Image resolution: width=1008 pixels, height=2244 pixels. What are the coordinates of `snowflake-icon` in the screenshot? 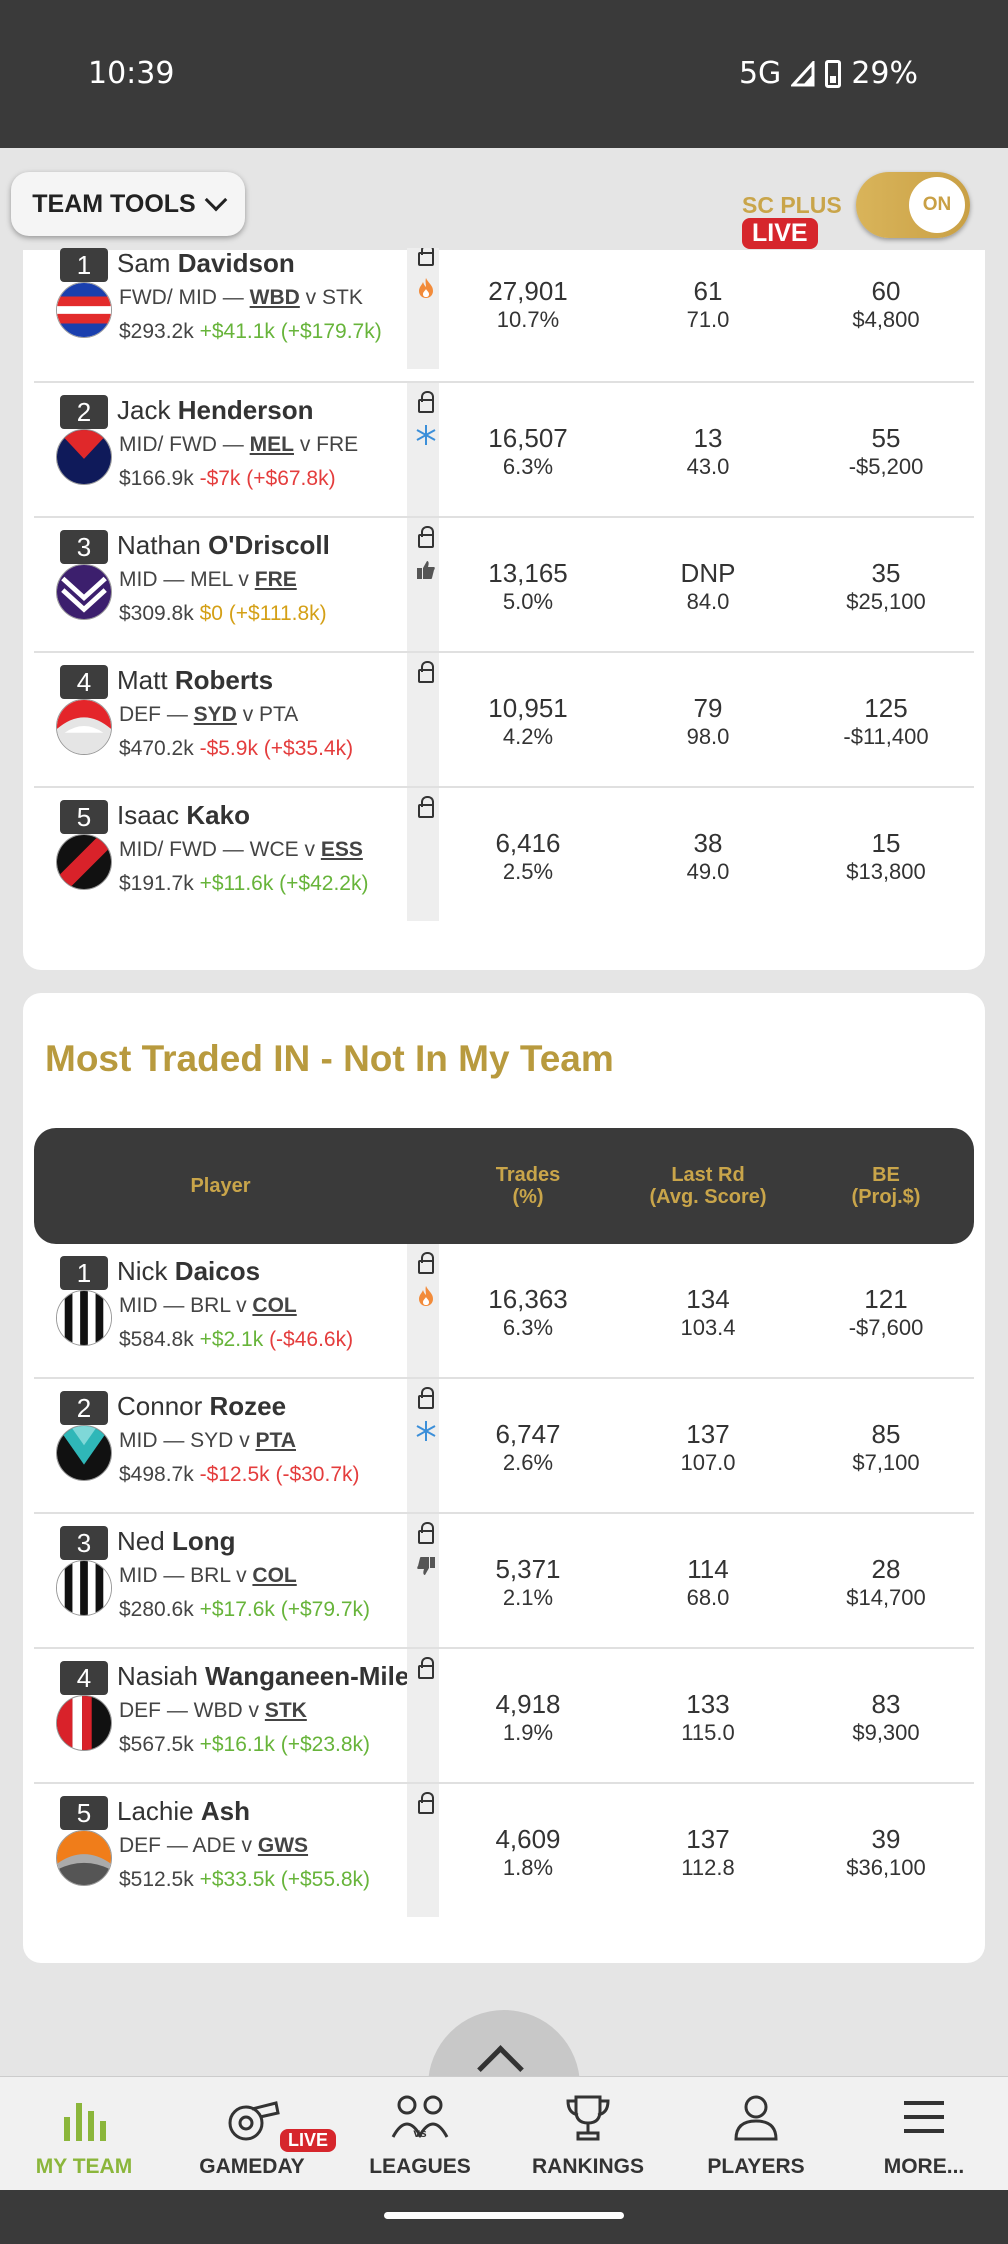 It's located at (426, 435).